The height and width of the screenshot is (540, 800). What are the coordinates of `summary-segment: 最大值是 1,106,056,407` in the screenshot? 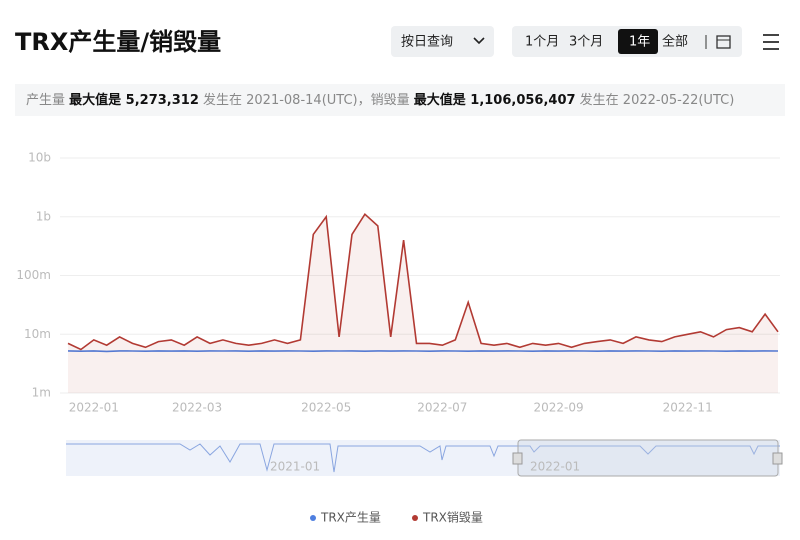 It's located at (495, 100).